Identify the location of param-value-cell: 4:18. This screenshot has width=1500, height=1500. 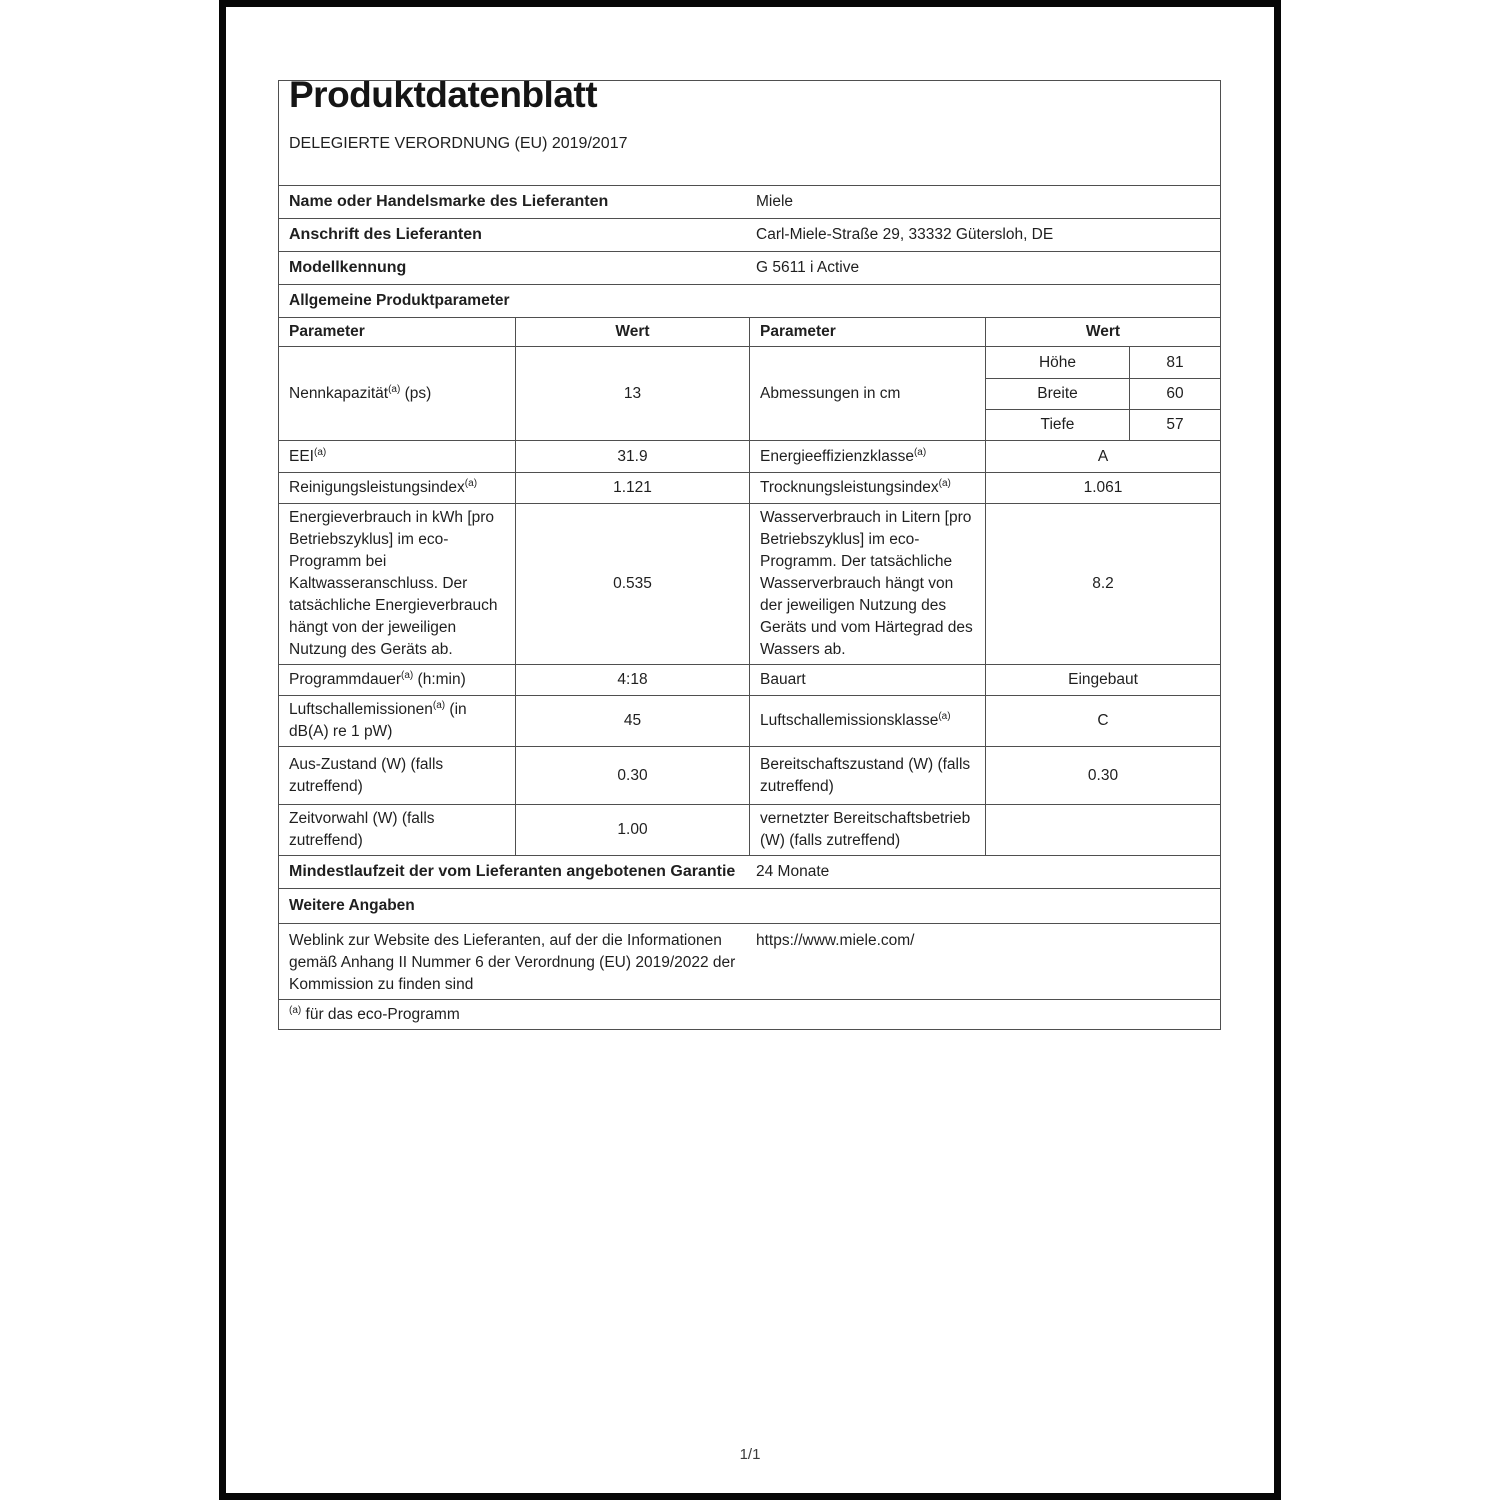
(632, 680).